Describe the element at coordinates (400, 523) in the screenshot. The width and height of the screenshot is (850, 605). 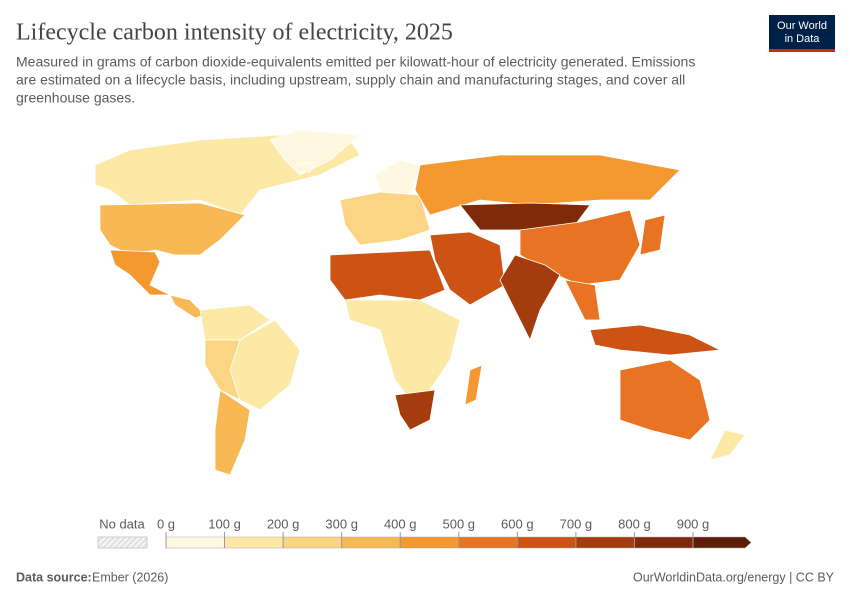
I see `legend-label: 400 g` at that location.